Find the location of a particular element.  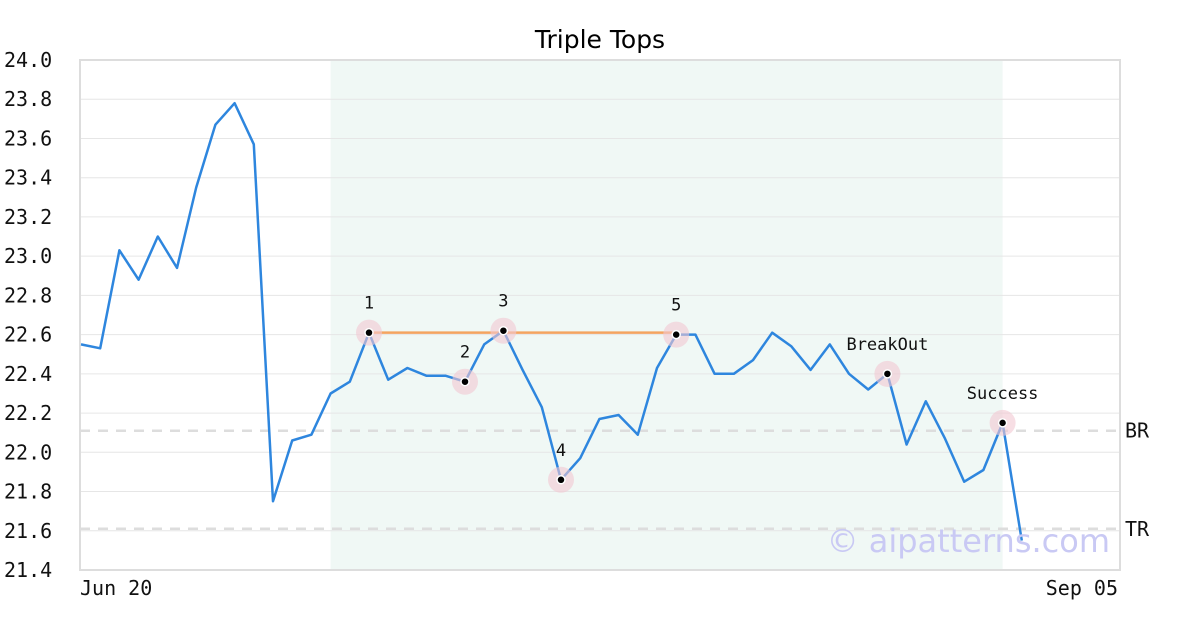

x-tick-end: Sep 05 is located at coordinates (1082, 588).